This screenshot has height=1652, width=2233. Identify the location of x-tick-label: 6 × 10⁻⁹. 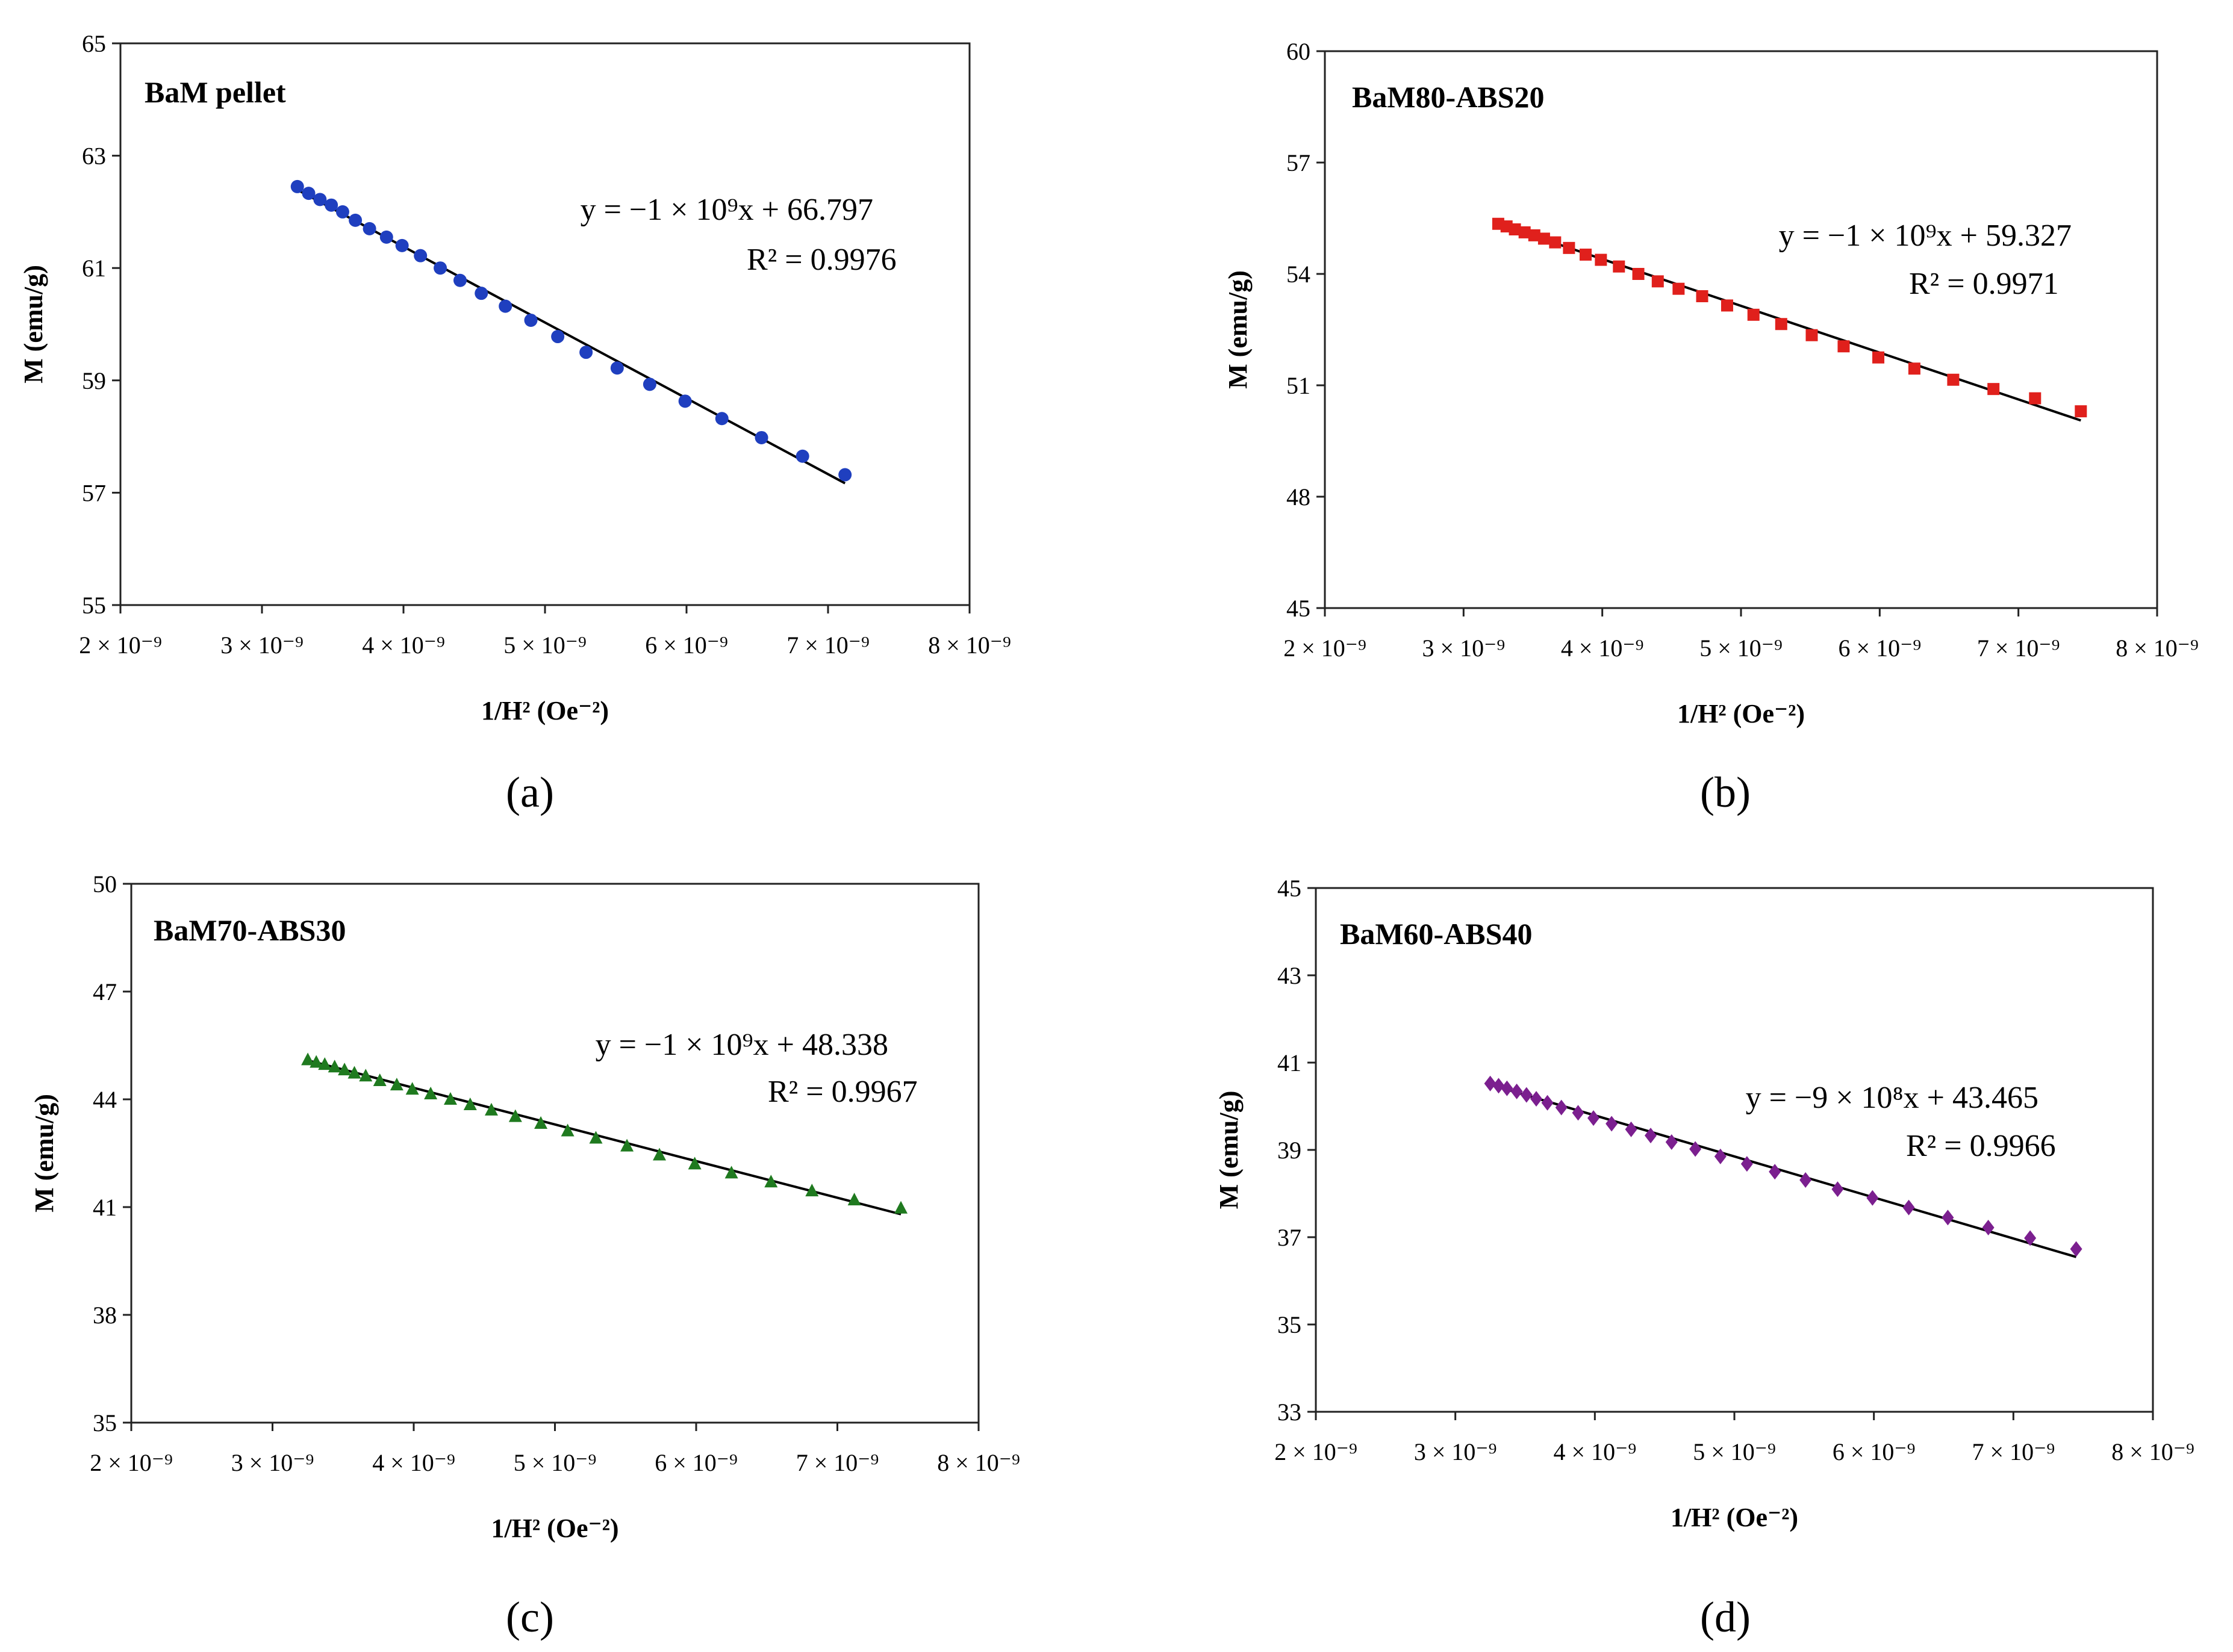
(1880, 649).